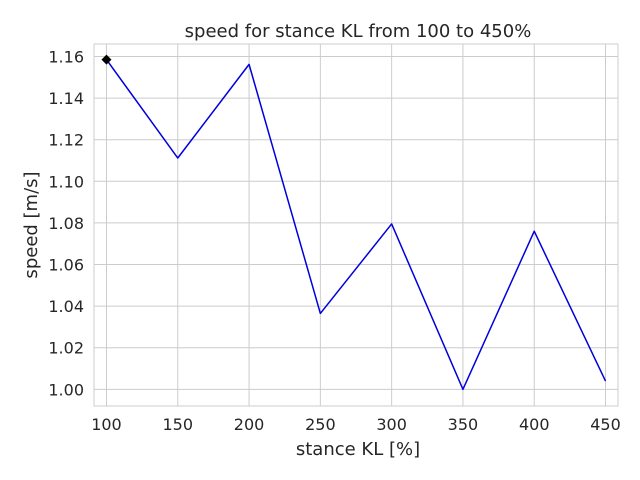  Describe the element at coordinates (177, 424) in the screenshot. I see `x-tick-label: 150` at that location.